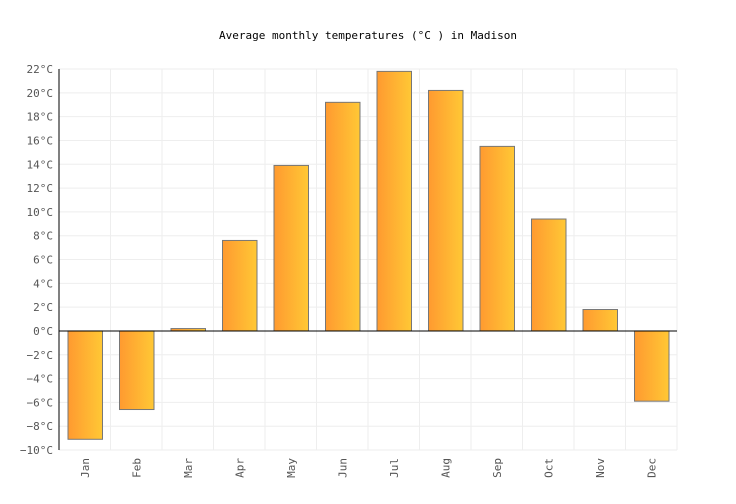  What do you see at coordinates (36, 450) in the screenshot?
I see `y-tick-label: −10°C` at bounding box center [36, 450].